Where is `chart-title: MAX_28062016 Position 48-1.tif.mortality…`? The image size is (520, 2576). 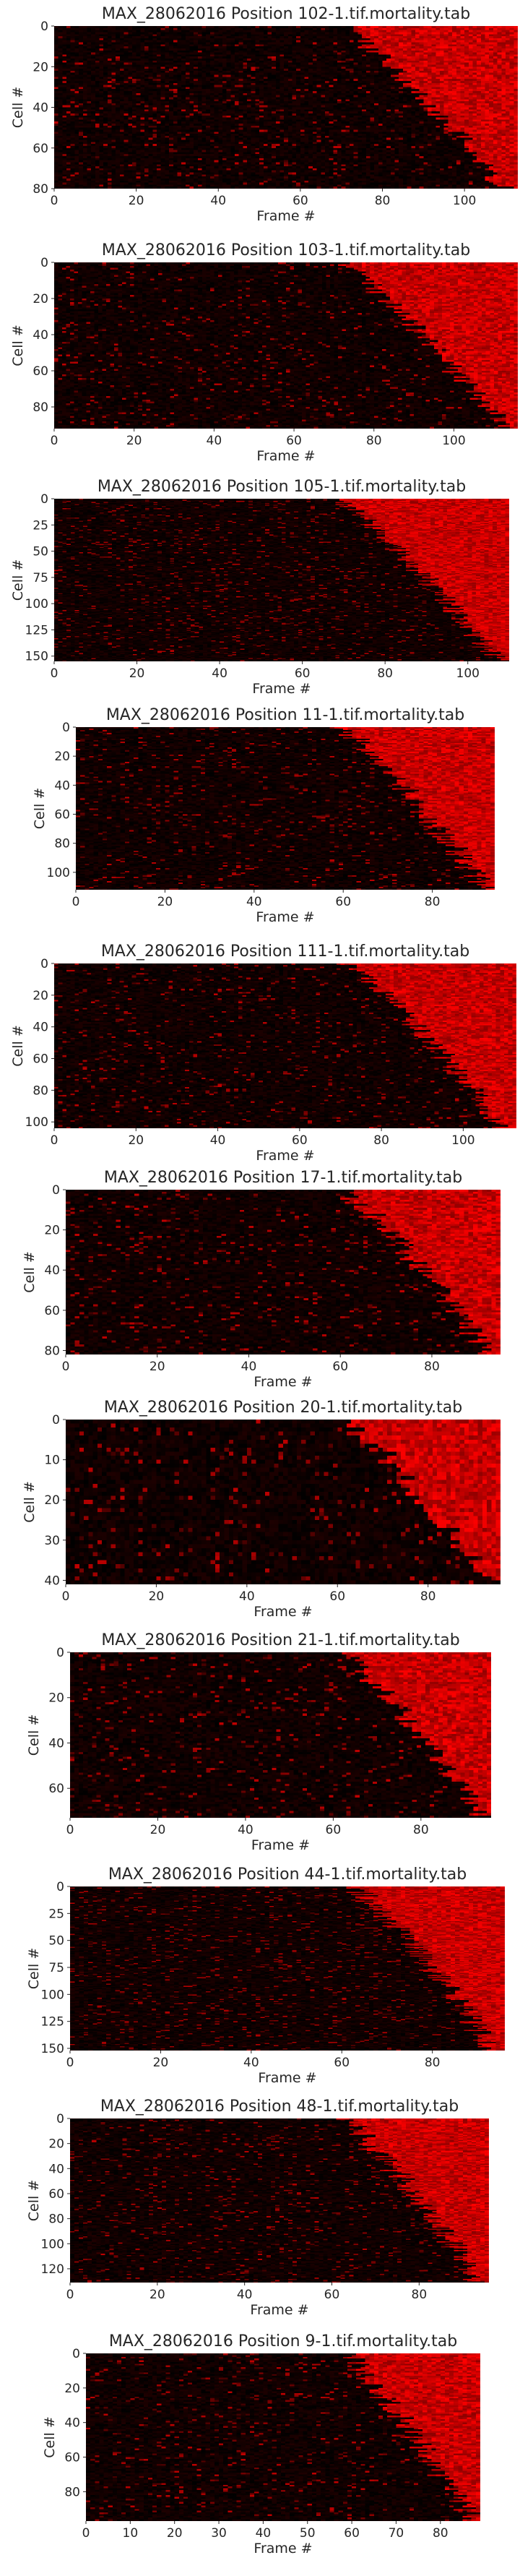
chart-title: MAX_28062016 Position 48-1.tif.mortality… is located at coordinates (279, 2107).